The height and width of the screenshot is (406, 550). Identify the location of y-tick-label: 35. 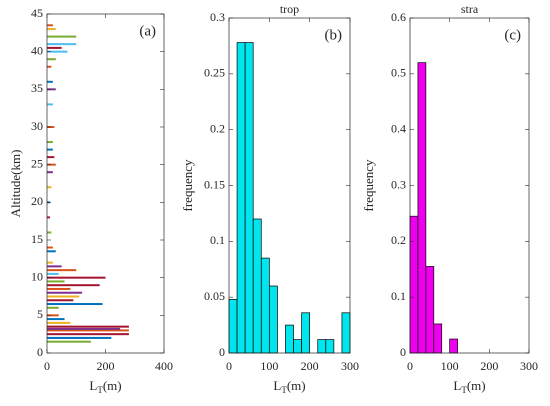
(37, 88).